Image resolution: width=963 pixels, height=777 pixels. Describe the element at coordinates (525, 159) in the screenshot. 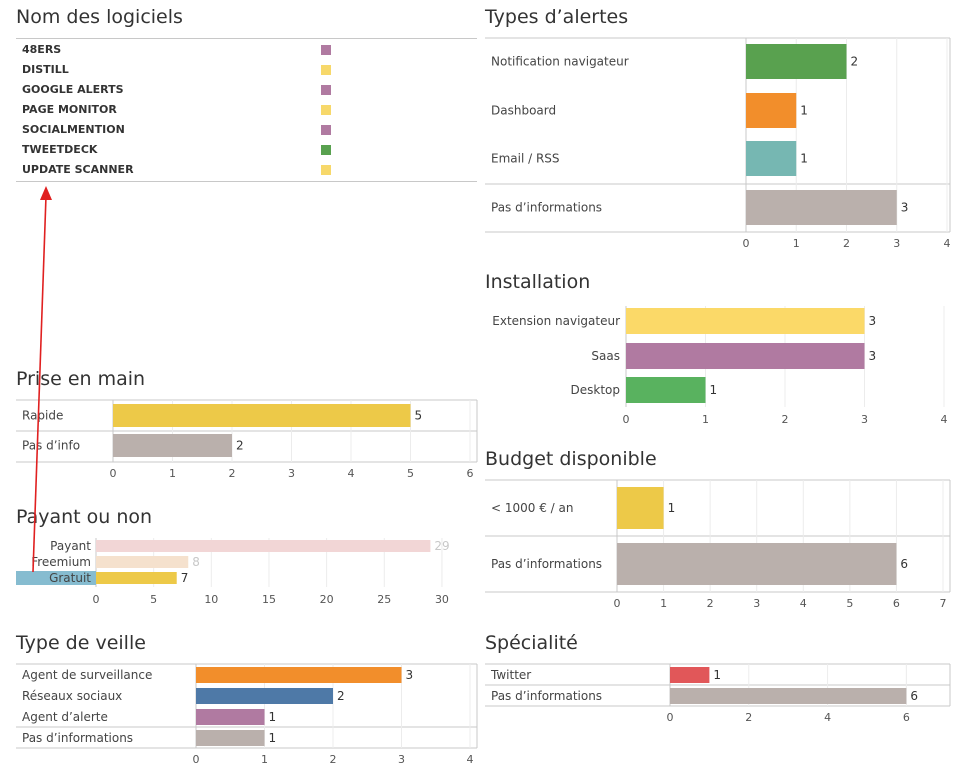

I see `category-label: Email / RSS` at that location.